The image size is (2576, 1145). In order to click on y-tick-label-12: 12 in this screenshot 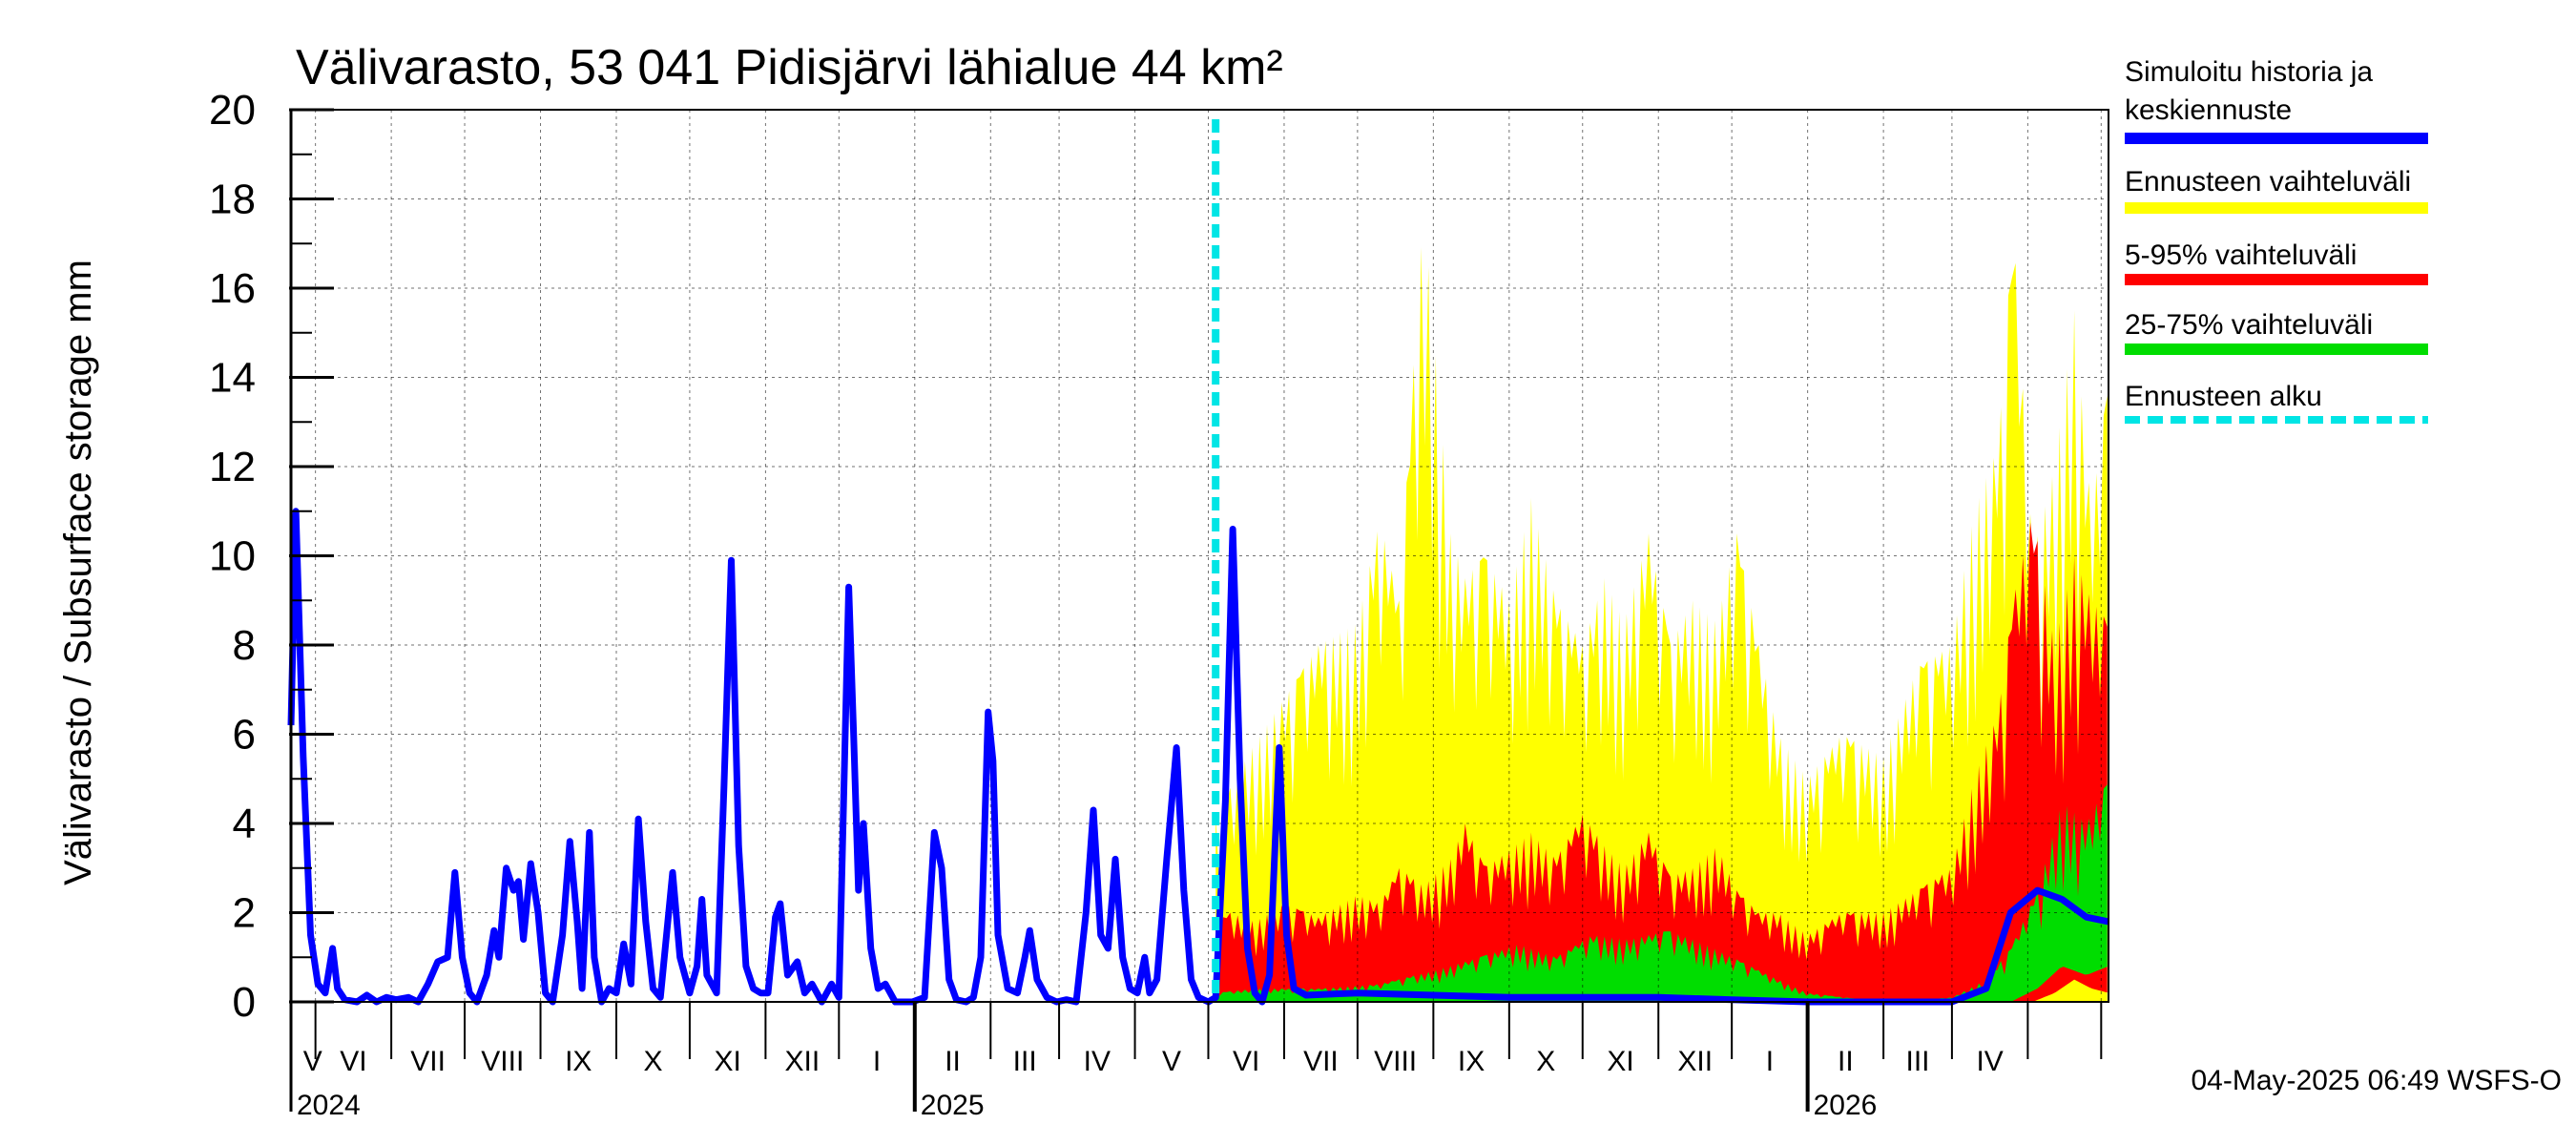, I will do `click(232, 467)`.